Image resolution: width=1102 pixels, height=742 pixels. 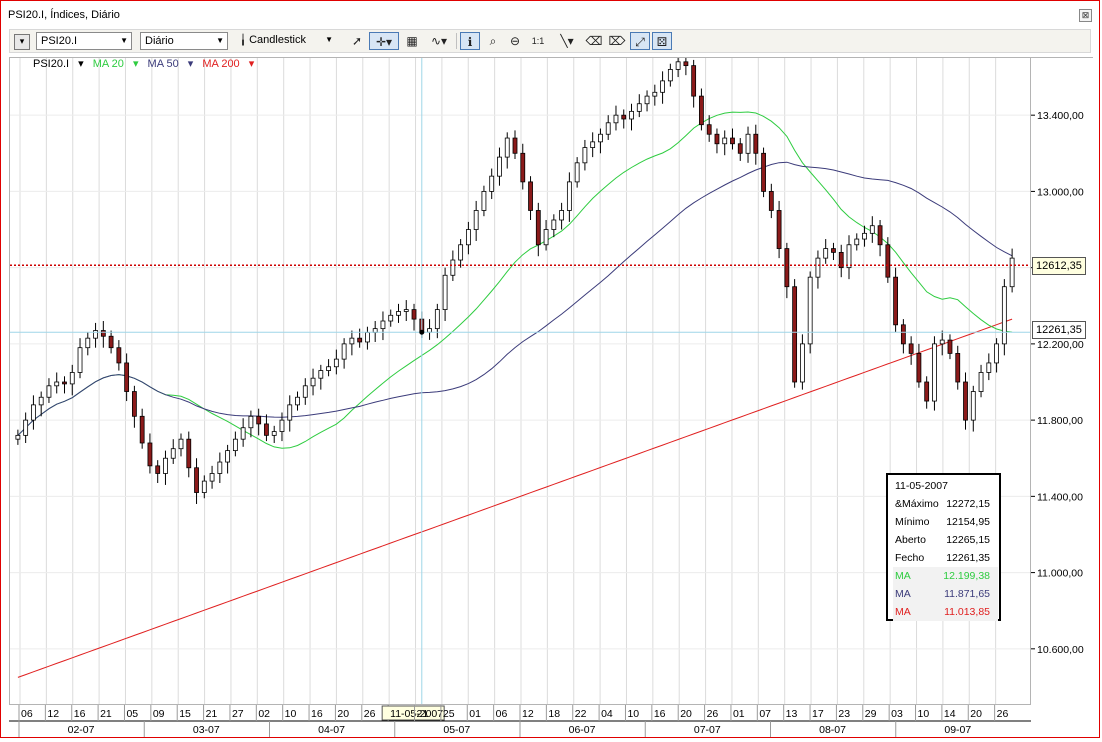 I want to click on price-tag-cursor: 12261,35, so click(x=1059, y=330).